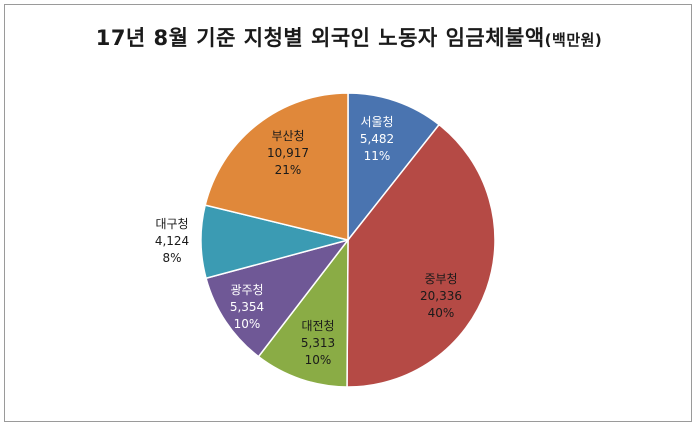 This screenshot has height=428, width=698. I want to click on chart-title-unit: (백만원), so click(573, 40).